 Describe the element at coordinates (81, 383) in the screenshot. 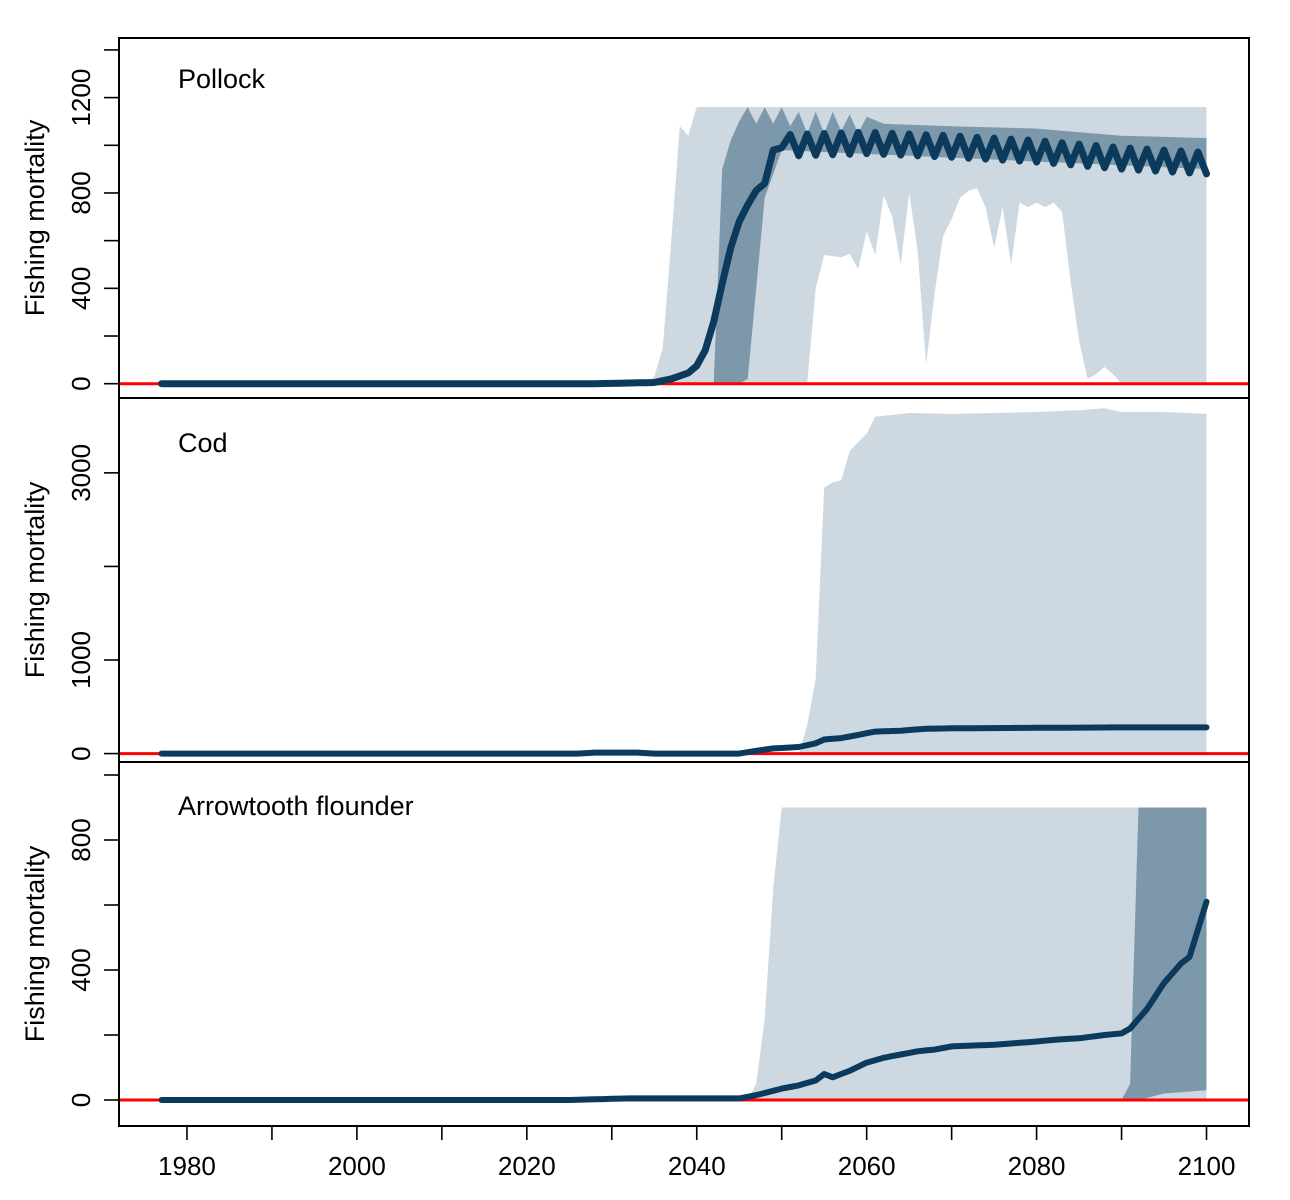

I see `y-tick-label-pollock-0: 0` at that location.